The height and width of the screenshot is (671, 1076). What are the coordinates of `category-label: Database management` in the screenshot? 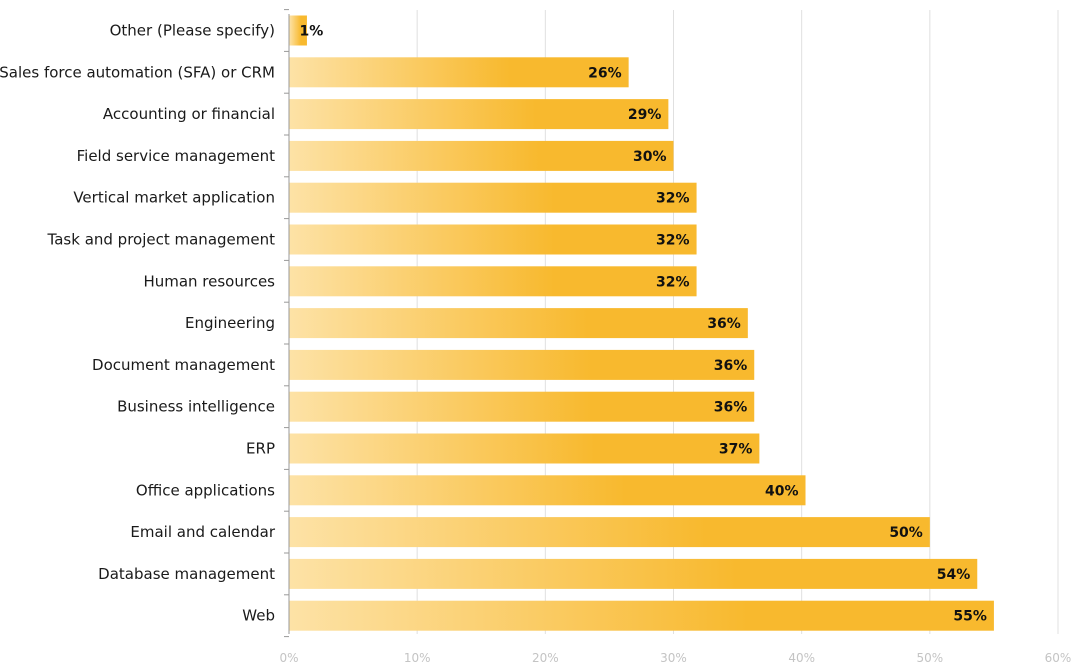 It's located at (186, 574).